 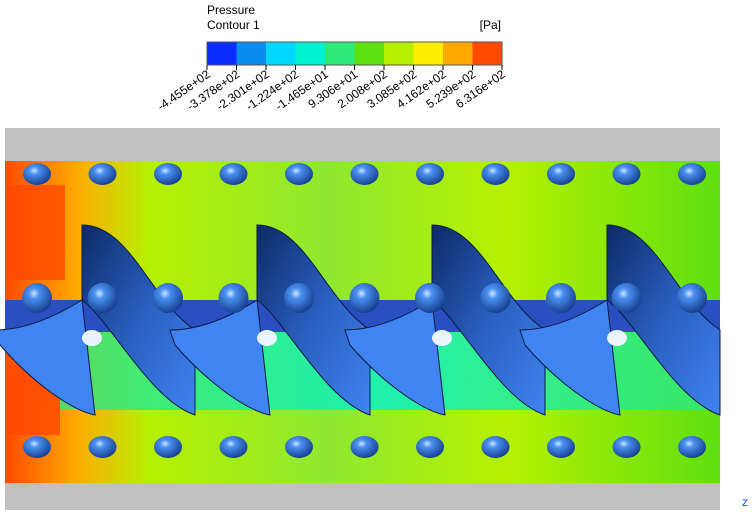 What do you see at coordinates (231, 10) in the screenshot?
I see `legend-title: Pressure` at bounding box center [231, 10].